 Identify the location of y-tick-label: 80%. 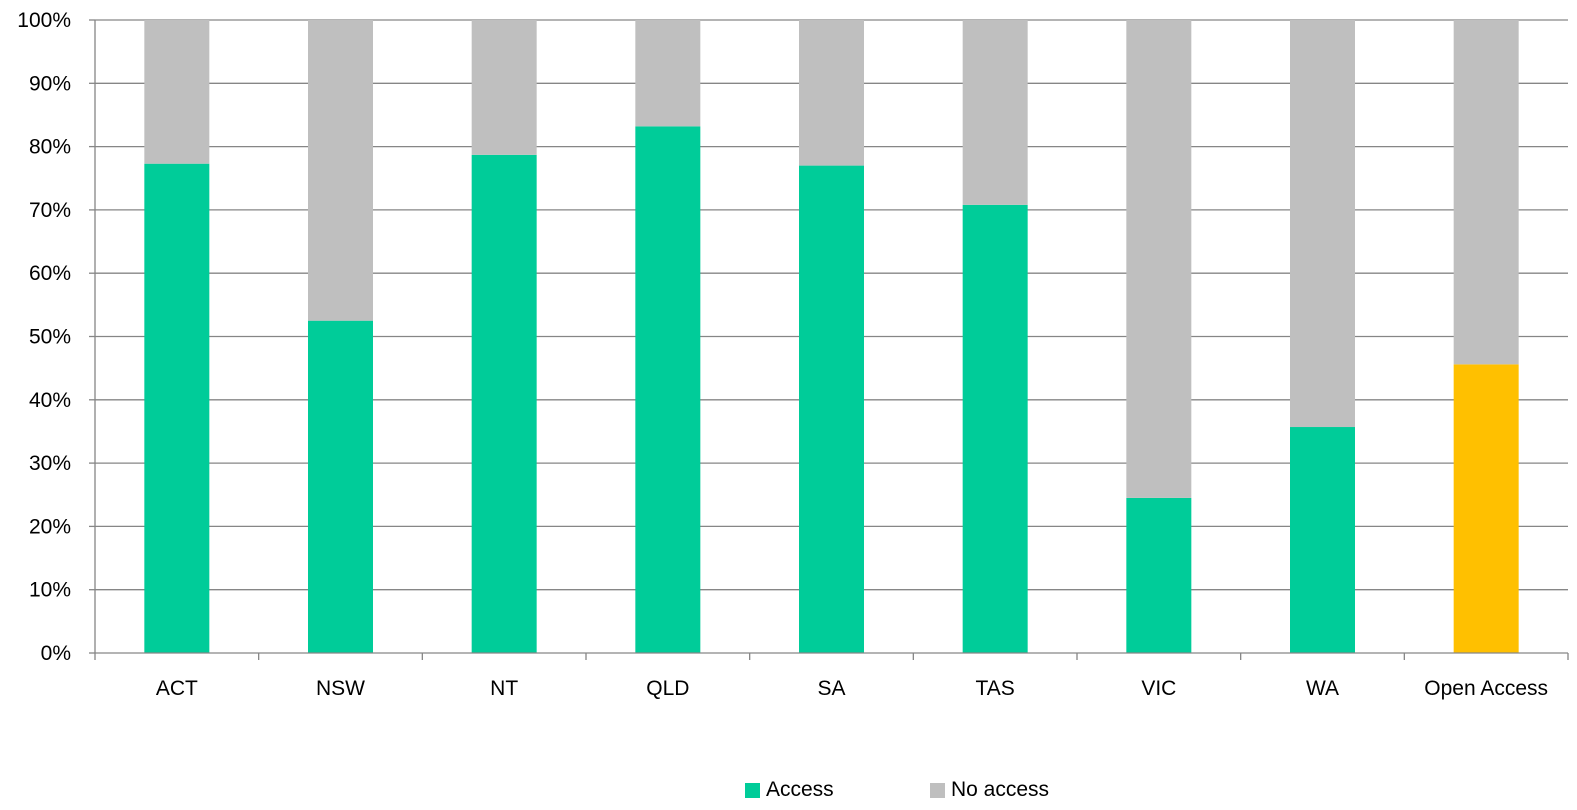
(50, 147).